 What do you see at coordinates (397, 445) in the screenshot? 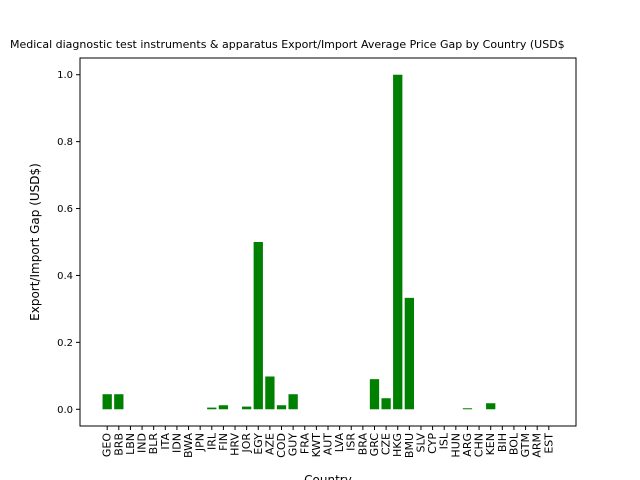
I see `x-tick-label: HKG` at bounding box center [397, 445].